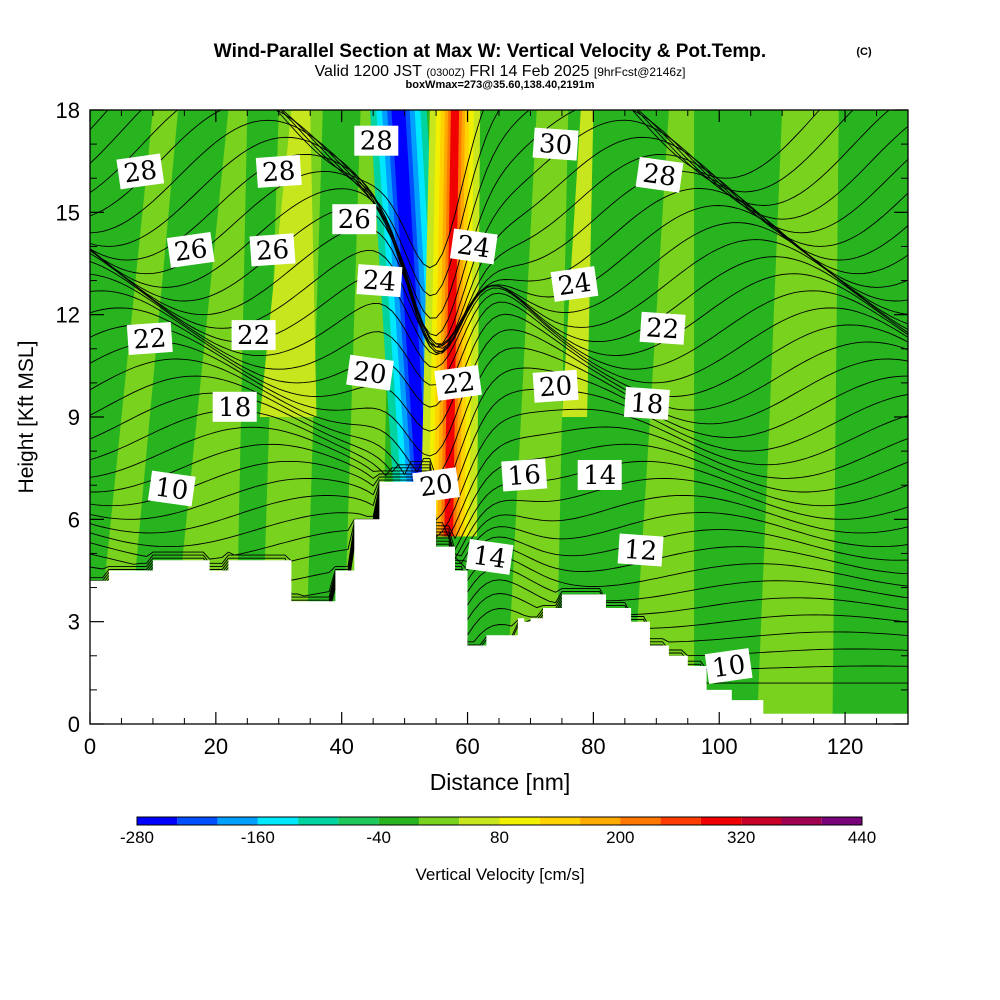 Image resolution: width=1000 pixels, height=1000 pixels. I want to click on theta-label: 30, so click(555, 144).